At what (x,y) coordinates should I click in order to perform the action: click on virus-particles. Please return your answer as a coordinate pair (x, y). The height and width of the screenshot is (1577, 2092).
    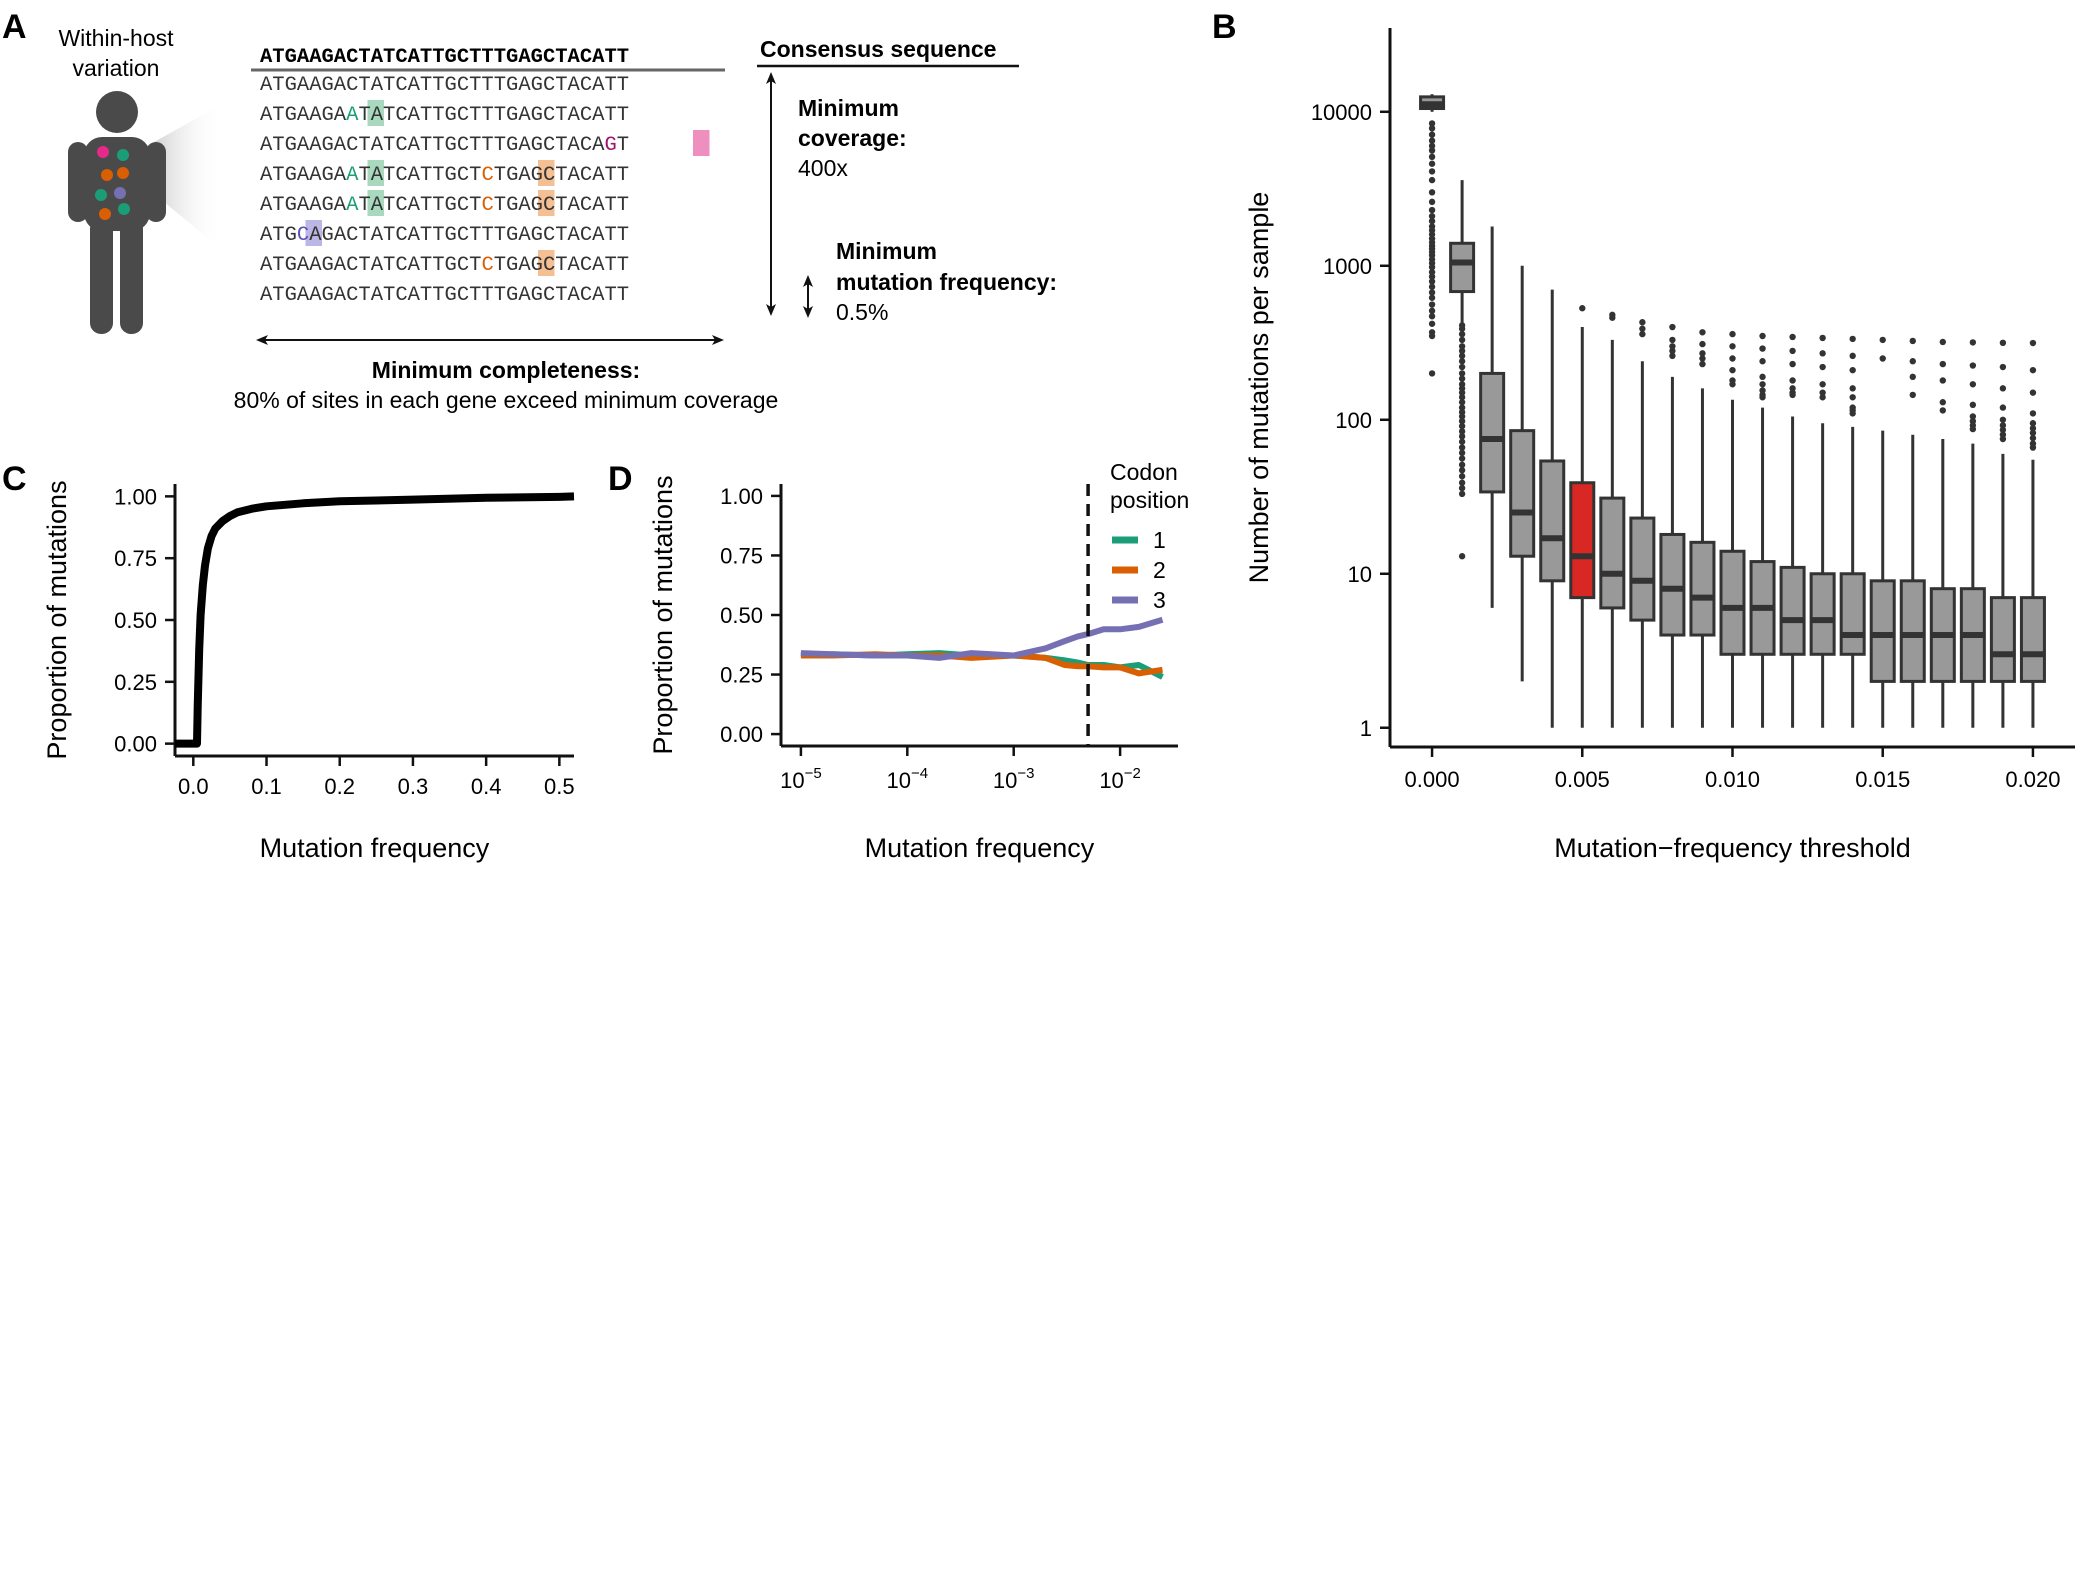
    Looking at the image, I should click on (112, 183).